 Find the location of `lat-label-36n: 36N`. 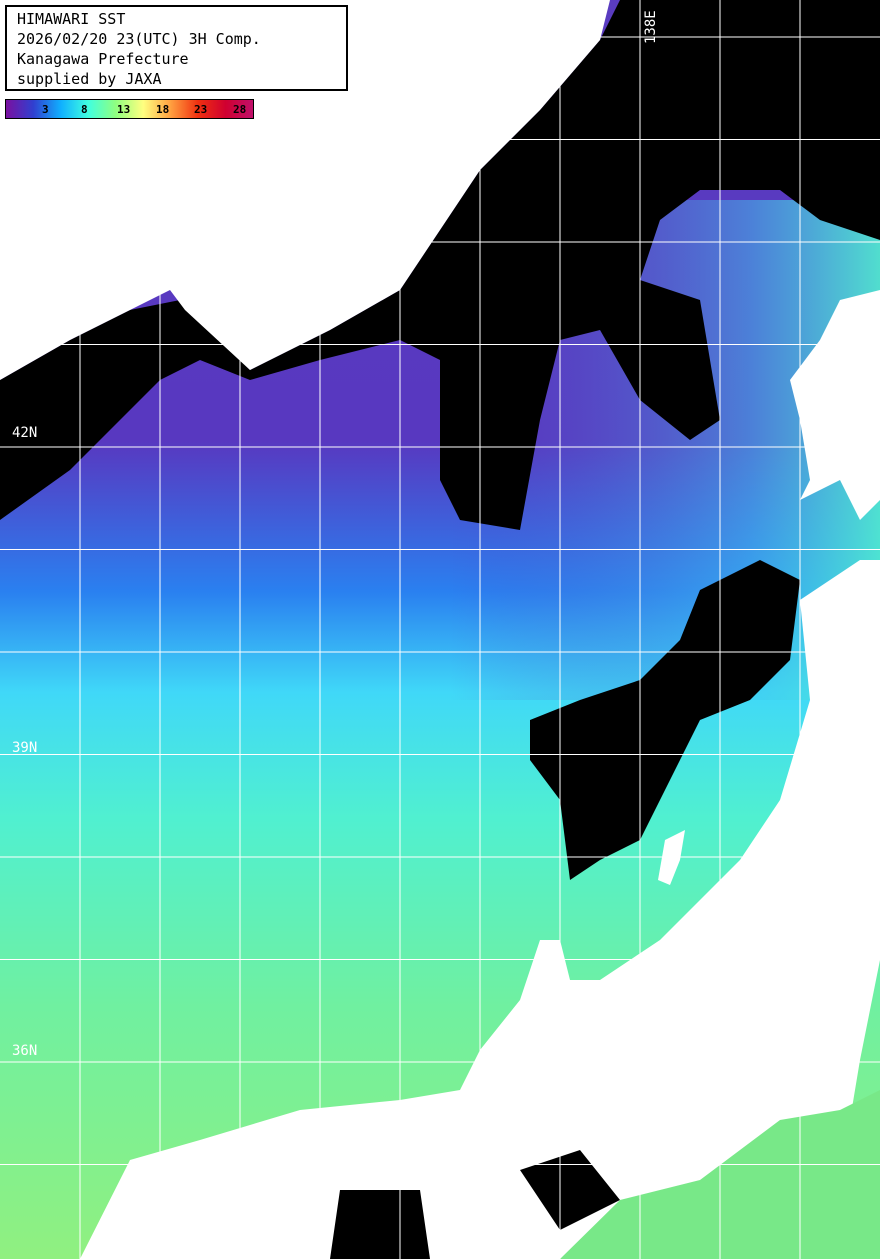

lat-label-36n: 36N is located at coordinates (25, 1051).